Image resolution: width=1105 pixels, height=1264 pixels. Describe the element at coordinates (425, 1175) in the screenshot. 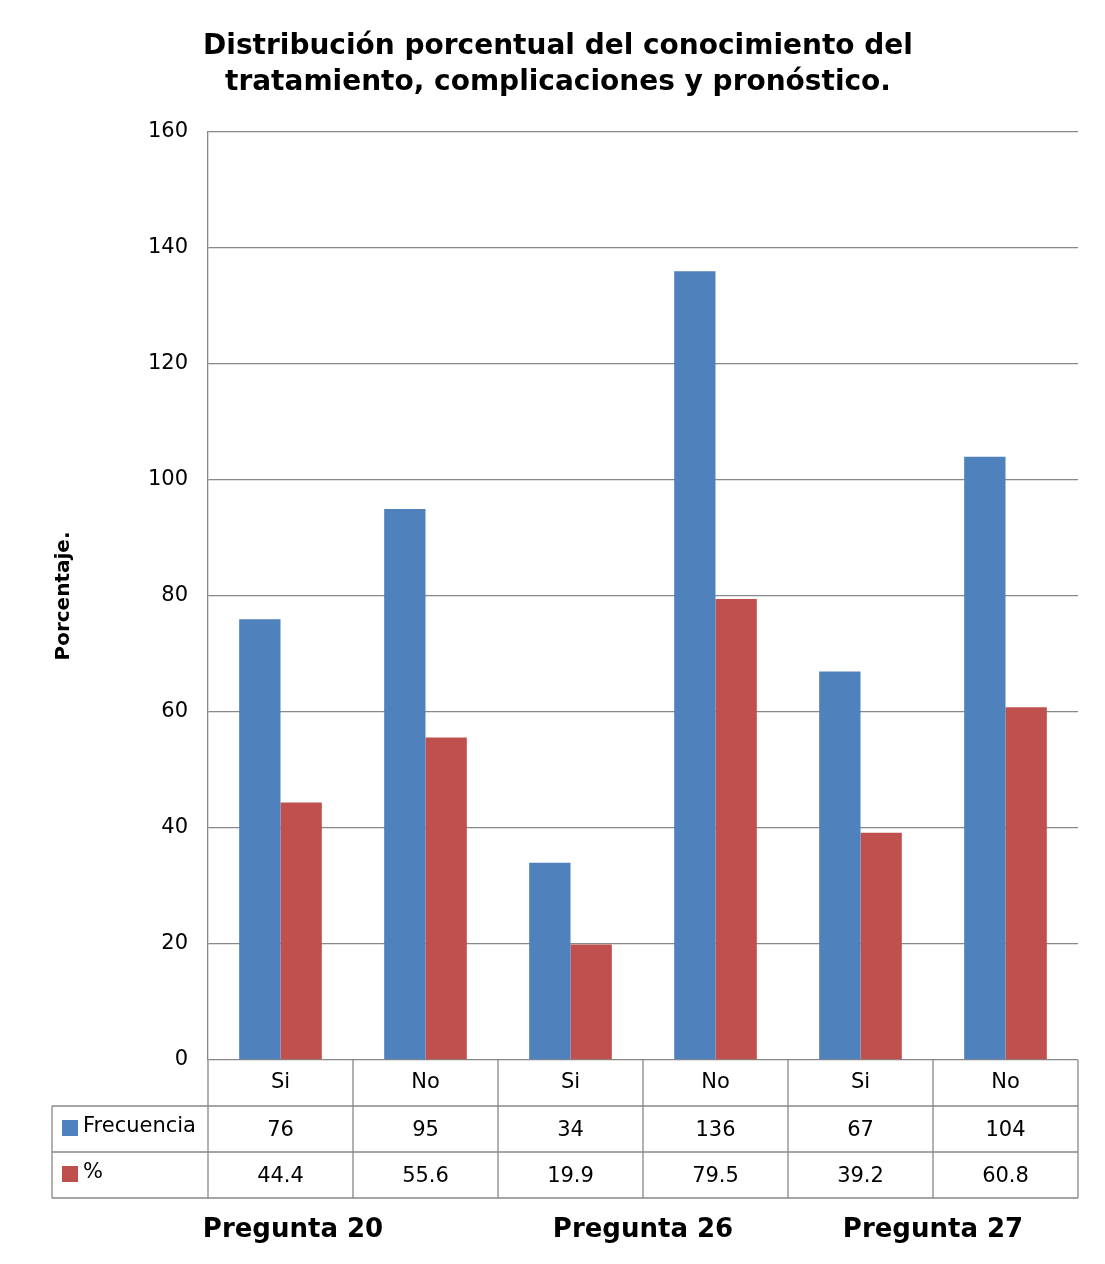

I see `data-label: 55.6` at that location.